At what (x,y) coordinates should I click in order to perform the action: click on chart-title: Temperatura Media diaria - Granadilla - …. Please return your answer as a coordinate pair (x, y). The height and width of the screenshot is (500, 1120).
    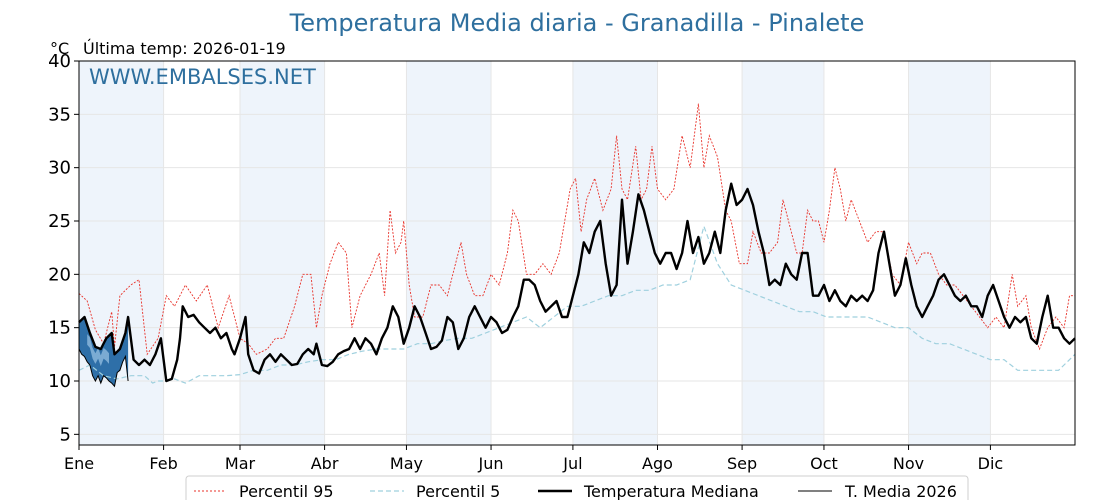
    Looking at the image, I should click on (577, 23).